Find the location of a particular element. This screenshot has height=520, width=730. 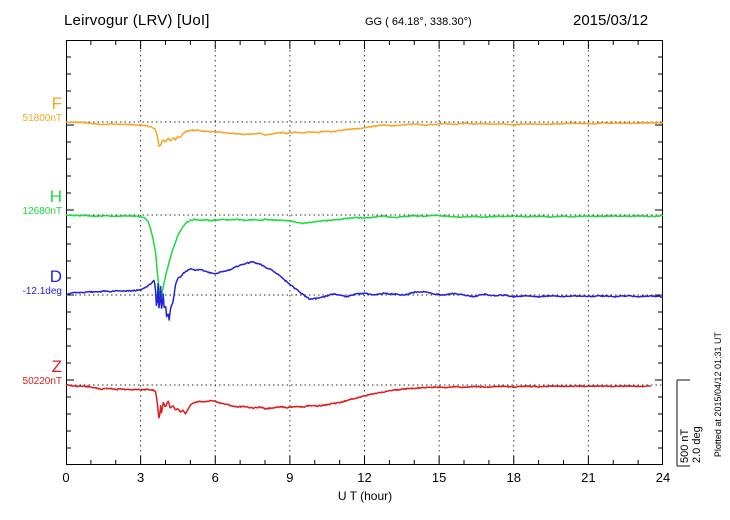

scale-bar-label: 500 nT 2.0 deg is located at coordinates (691, 423).